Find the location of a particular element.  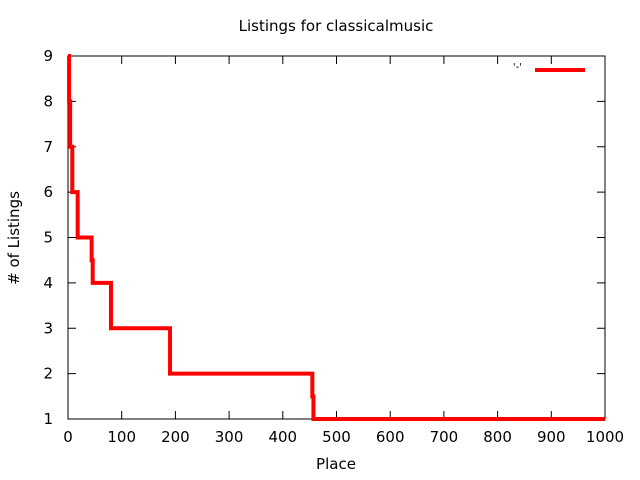

x-tick-label: 0 is located at coordinates (68, 437).